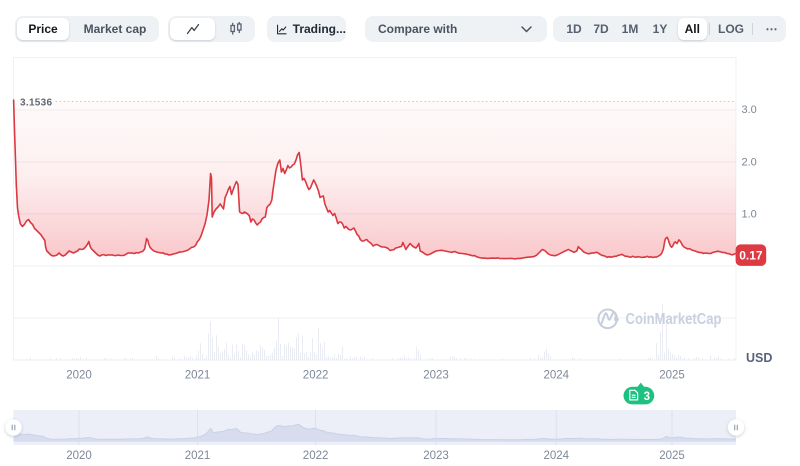 This screenshot has height=466, width=800. What do you see at coordinates (647, 397) in the screenshot?
I see `svg-text: 3` at bounding box center [647, 397].